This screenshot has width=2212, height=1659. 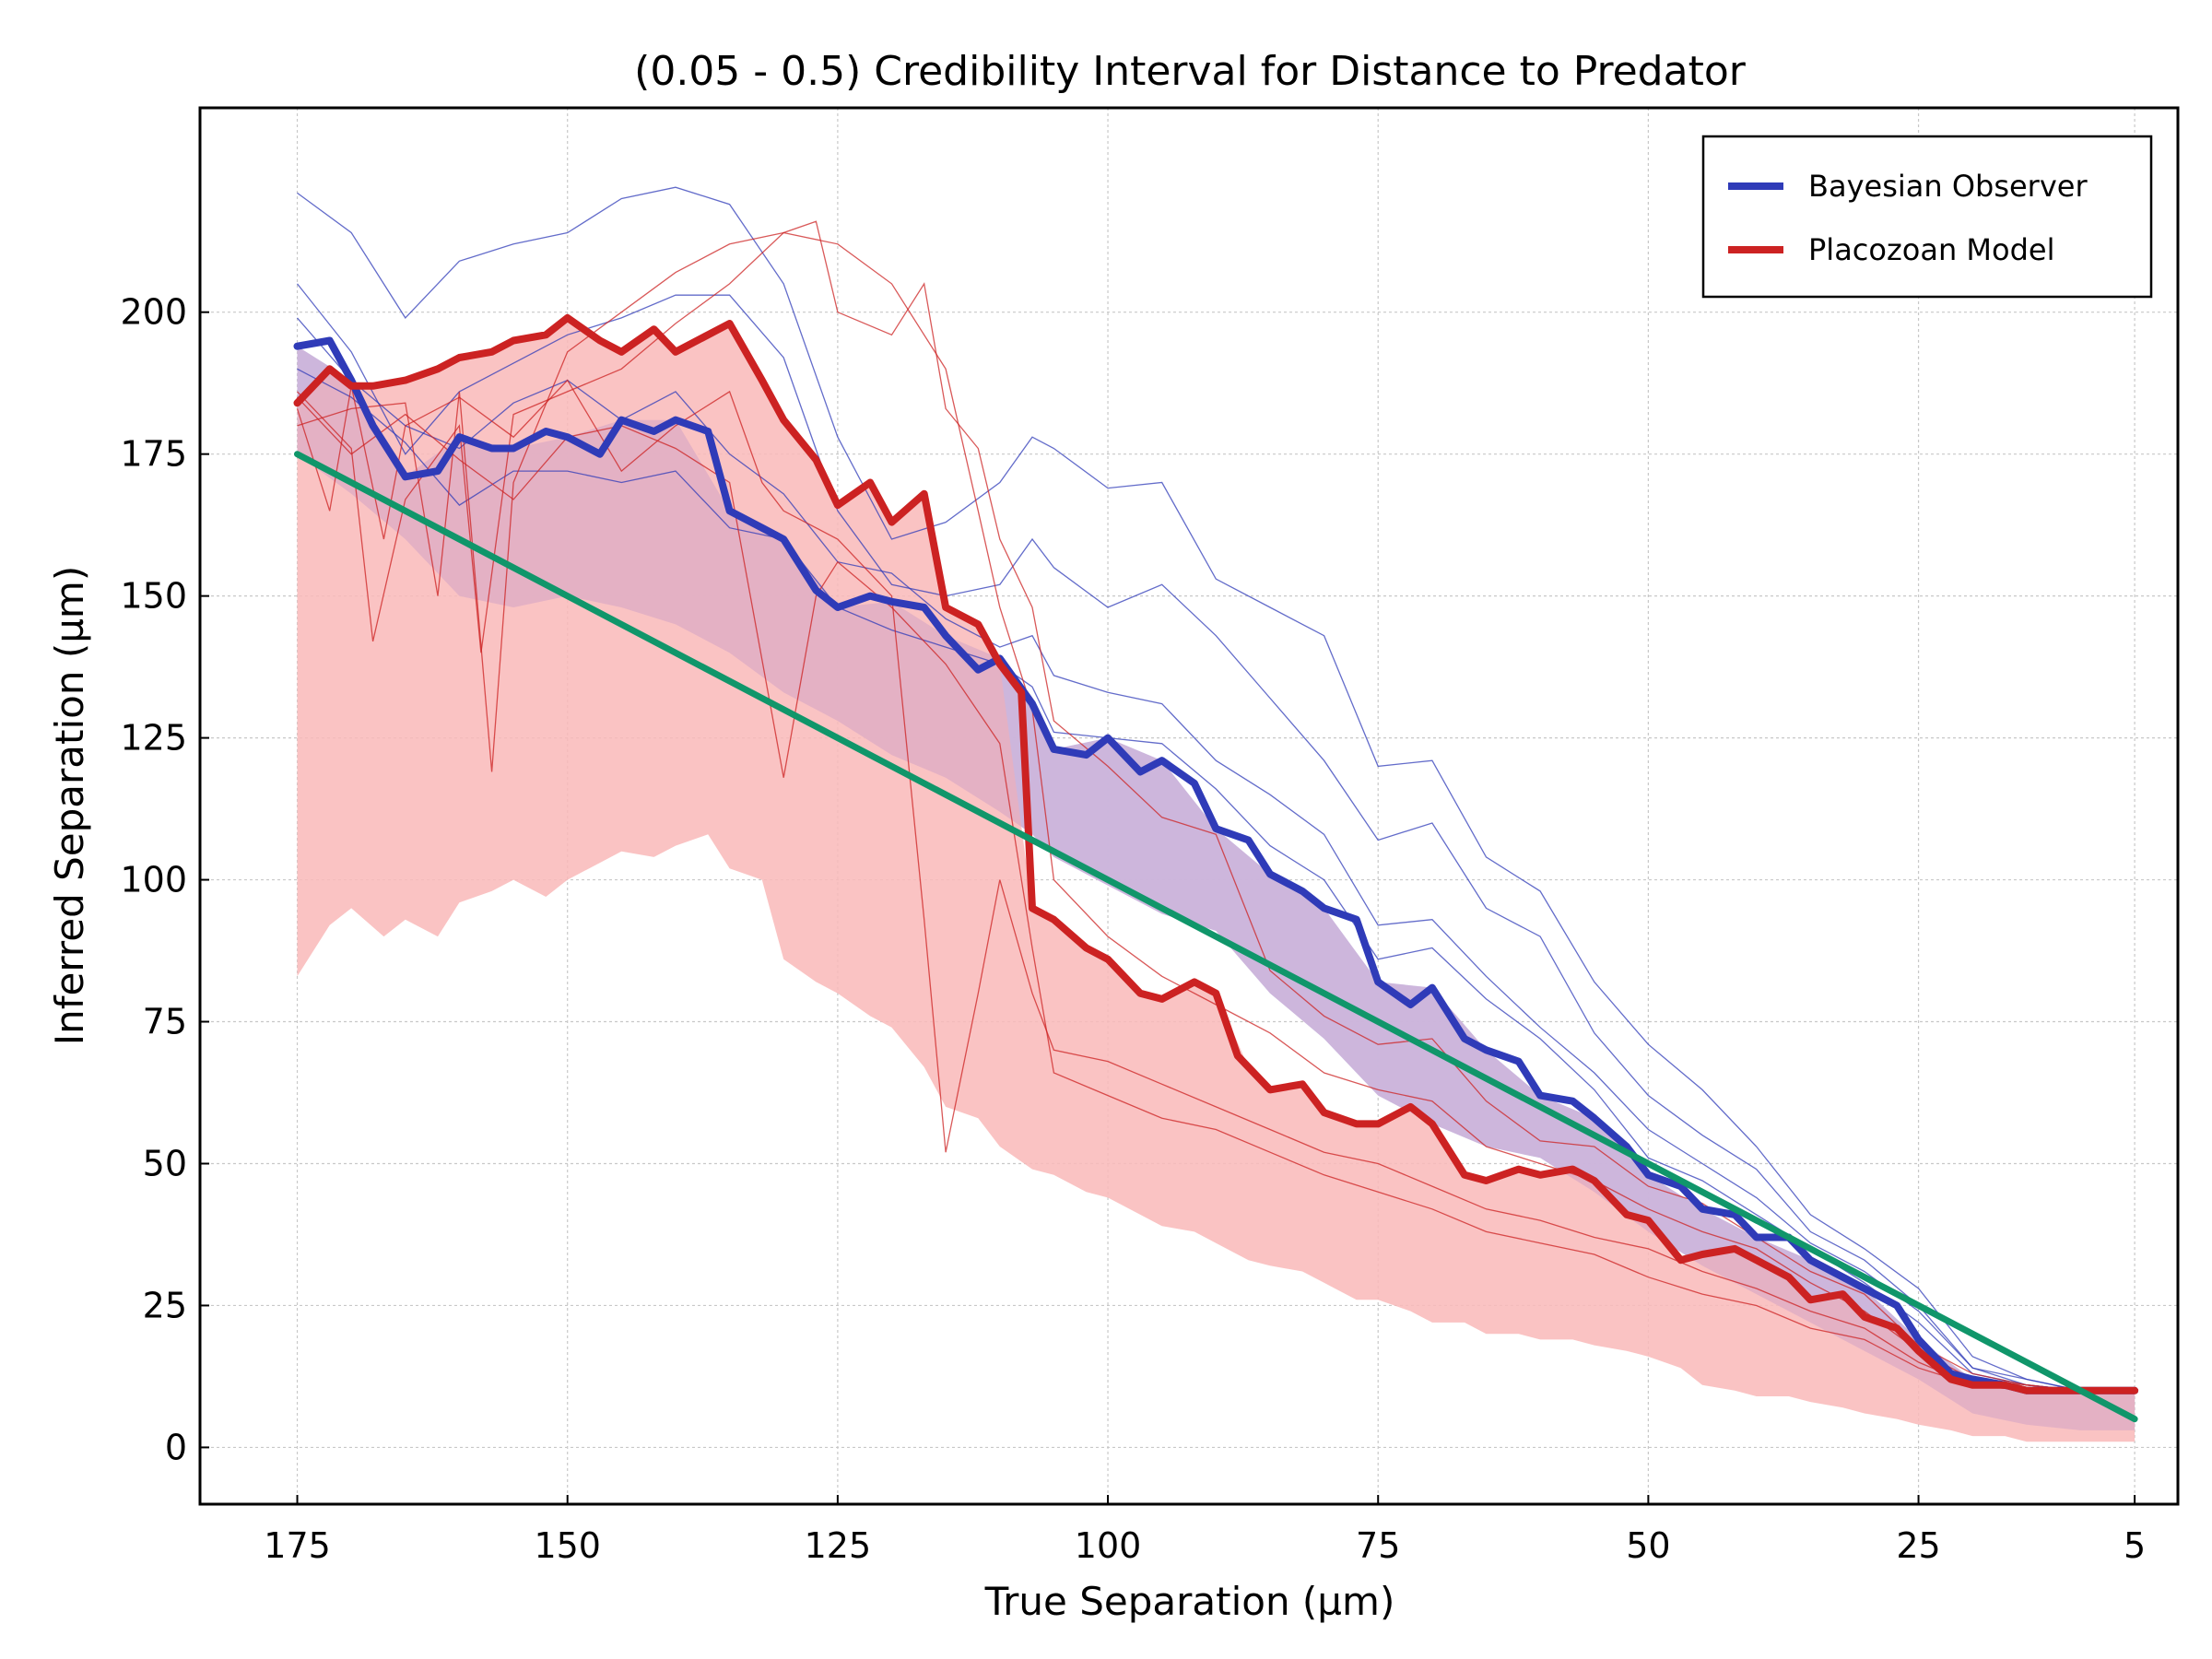 What do you see at coordinates (1378, 1545) in the screenshot?
I see `x-tick-label: 75` at bounding box center [1378, 1545].